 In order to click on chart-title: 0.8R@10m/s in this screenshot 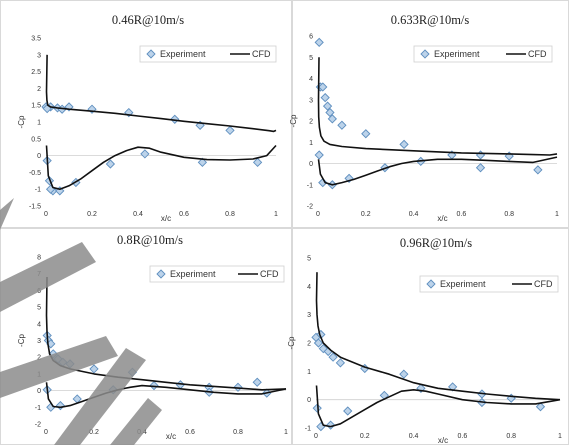, I will do `click(150, 240)`.